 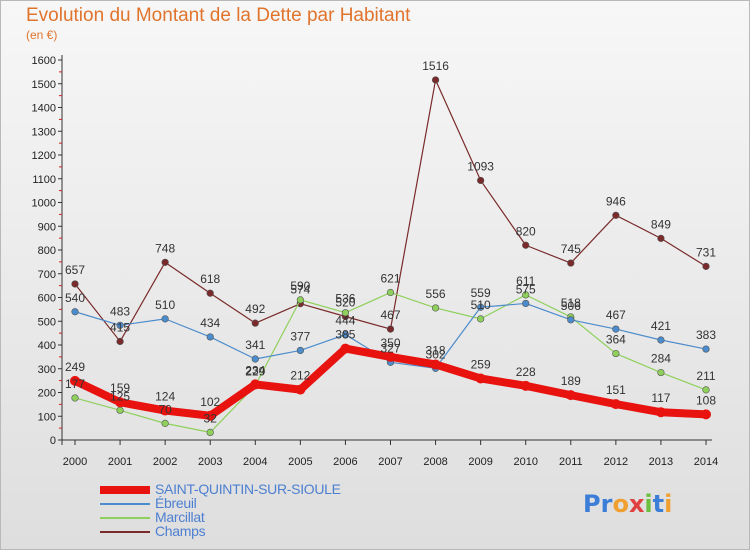 I want to click on data-label: 177, so click(x=75, y=384).